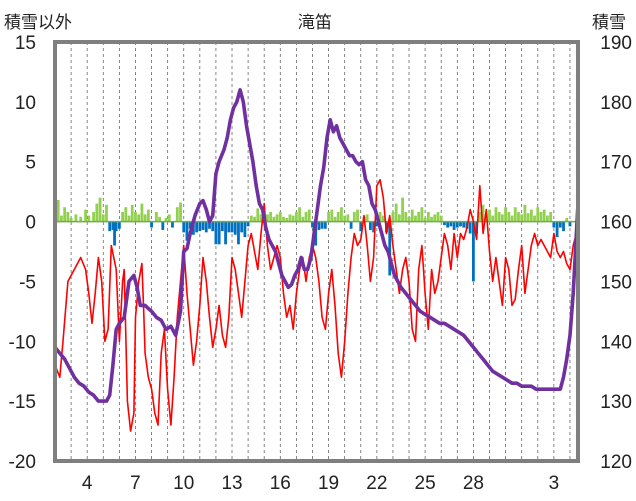 Image resolution: width=636 pixels, height=501 pixels. I want to click on right-axis-label: 積雪, so click(609, 23).